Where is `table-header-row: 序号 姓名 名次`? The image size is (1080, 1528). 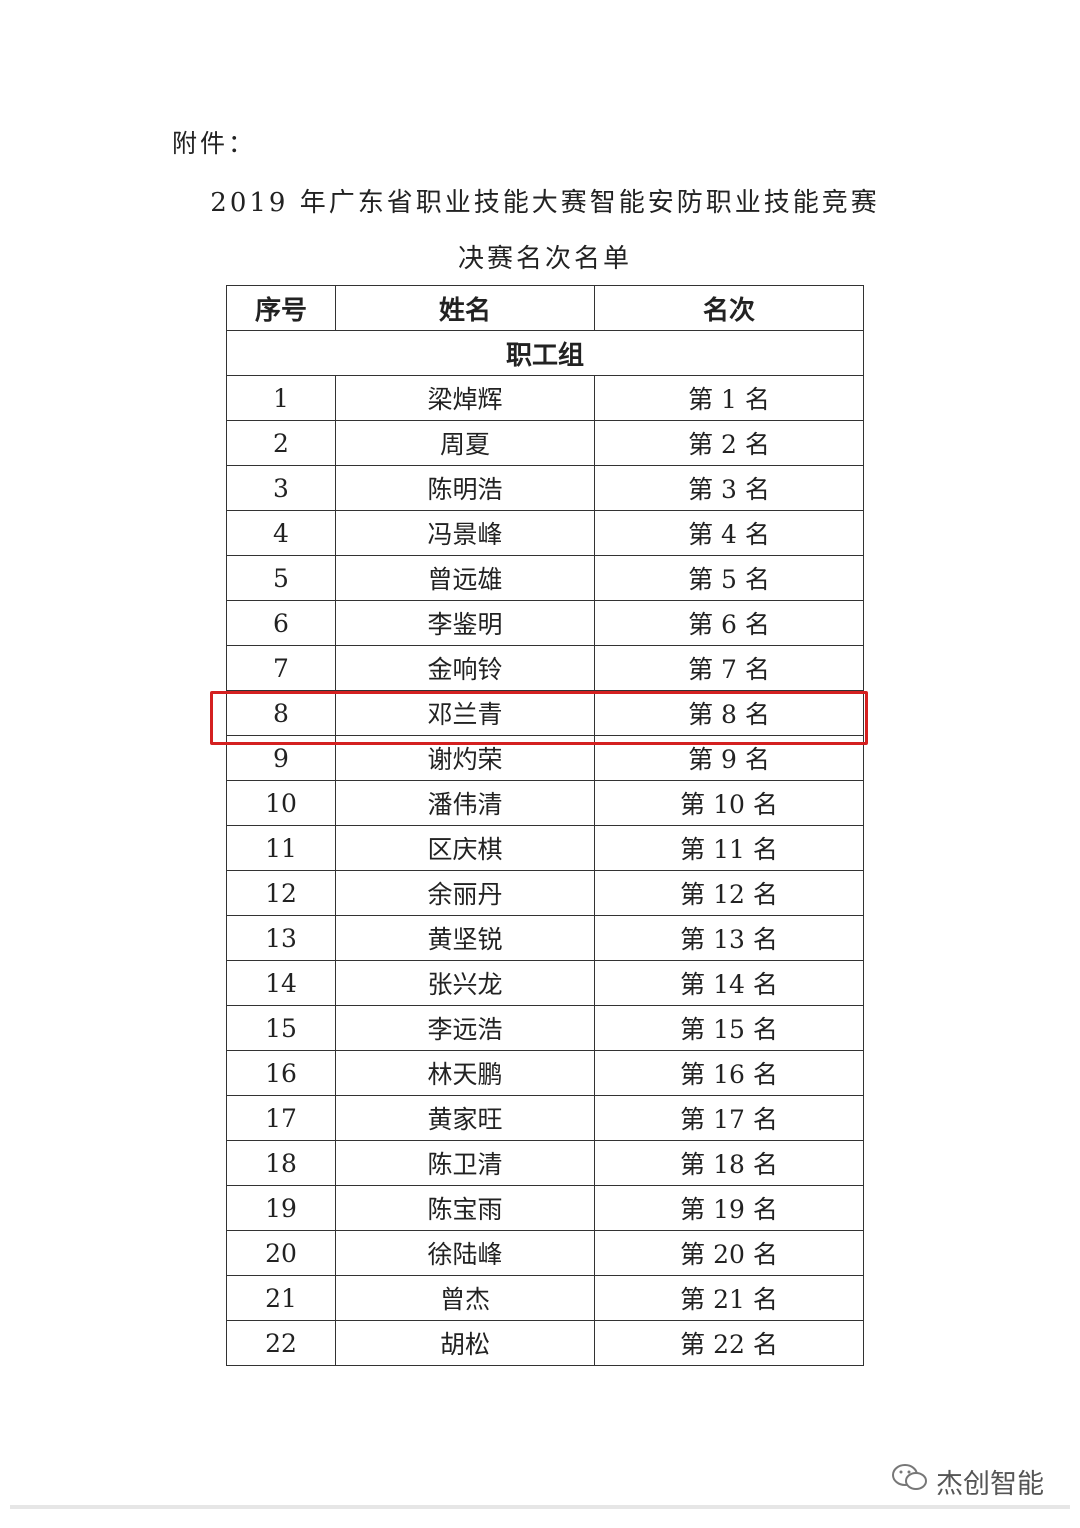 table-header-row: 序号 姓名 名次 is located at coordinates (545, 308).